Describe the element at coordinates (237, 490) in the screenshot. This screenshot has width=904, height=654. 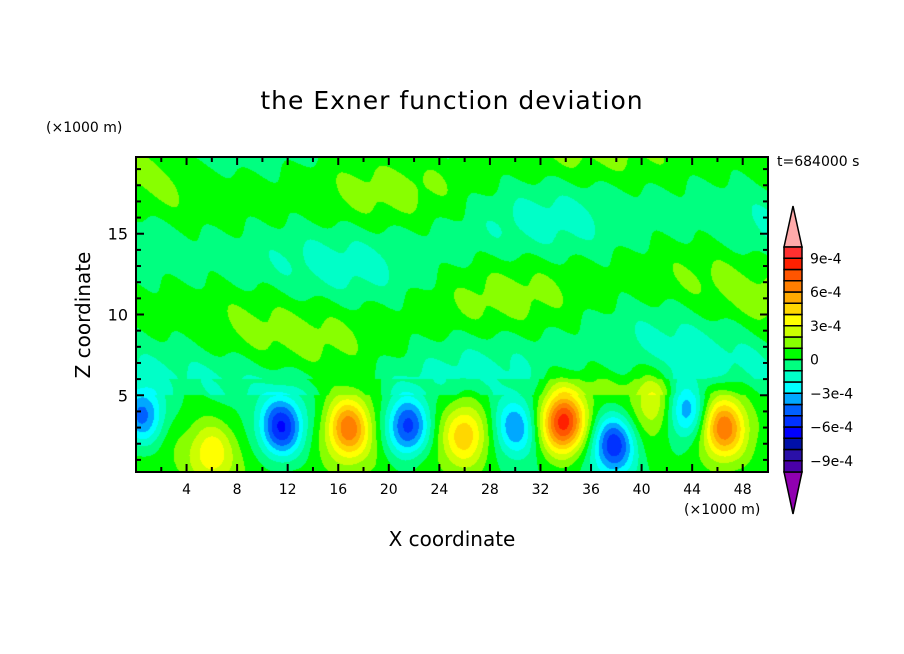
I see `x-tick-label: 8` at that location.